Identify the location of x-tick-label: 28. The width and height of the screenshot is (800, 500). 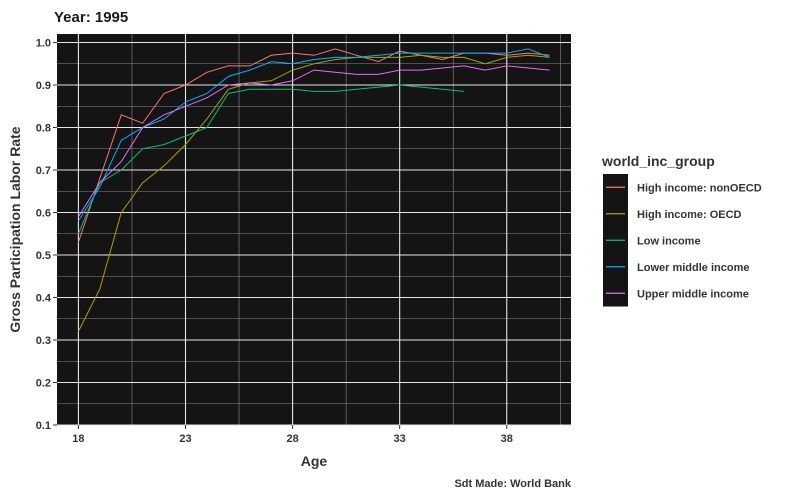
(292, 439).